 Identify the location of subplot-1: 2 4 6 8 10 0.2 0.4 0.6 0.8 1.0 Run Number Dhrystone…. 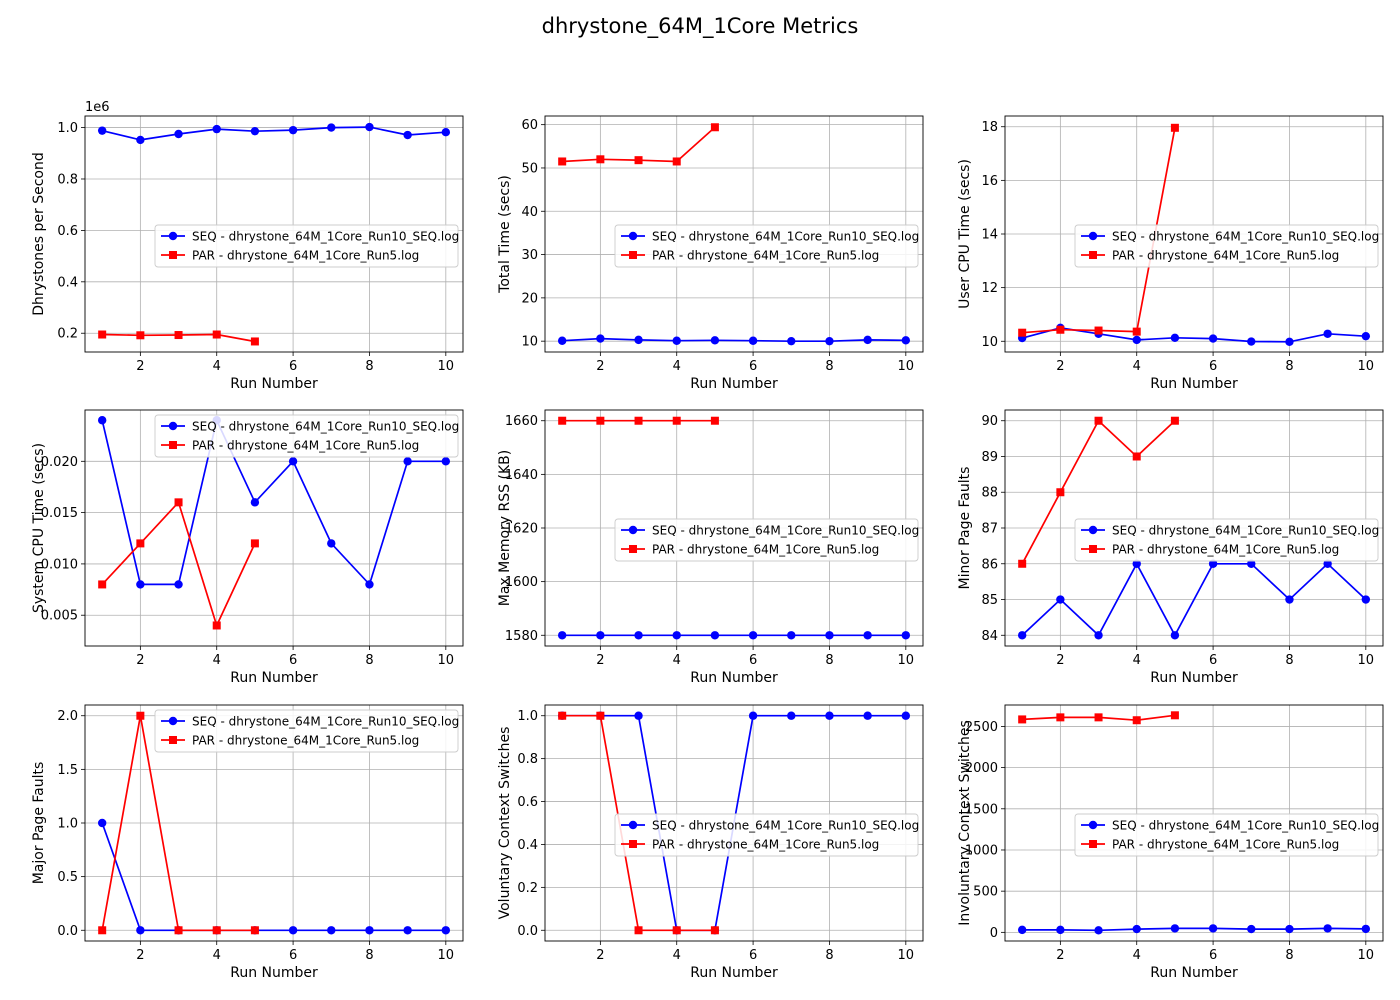
(247, 246).